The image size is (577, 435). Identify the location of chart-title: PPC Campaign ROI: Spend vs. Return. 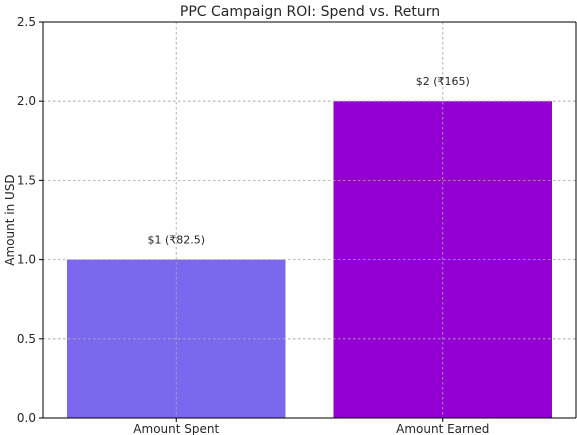
(310, 12).